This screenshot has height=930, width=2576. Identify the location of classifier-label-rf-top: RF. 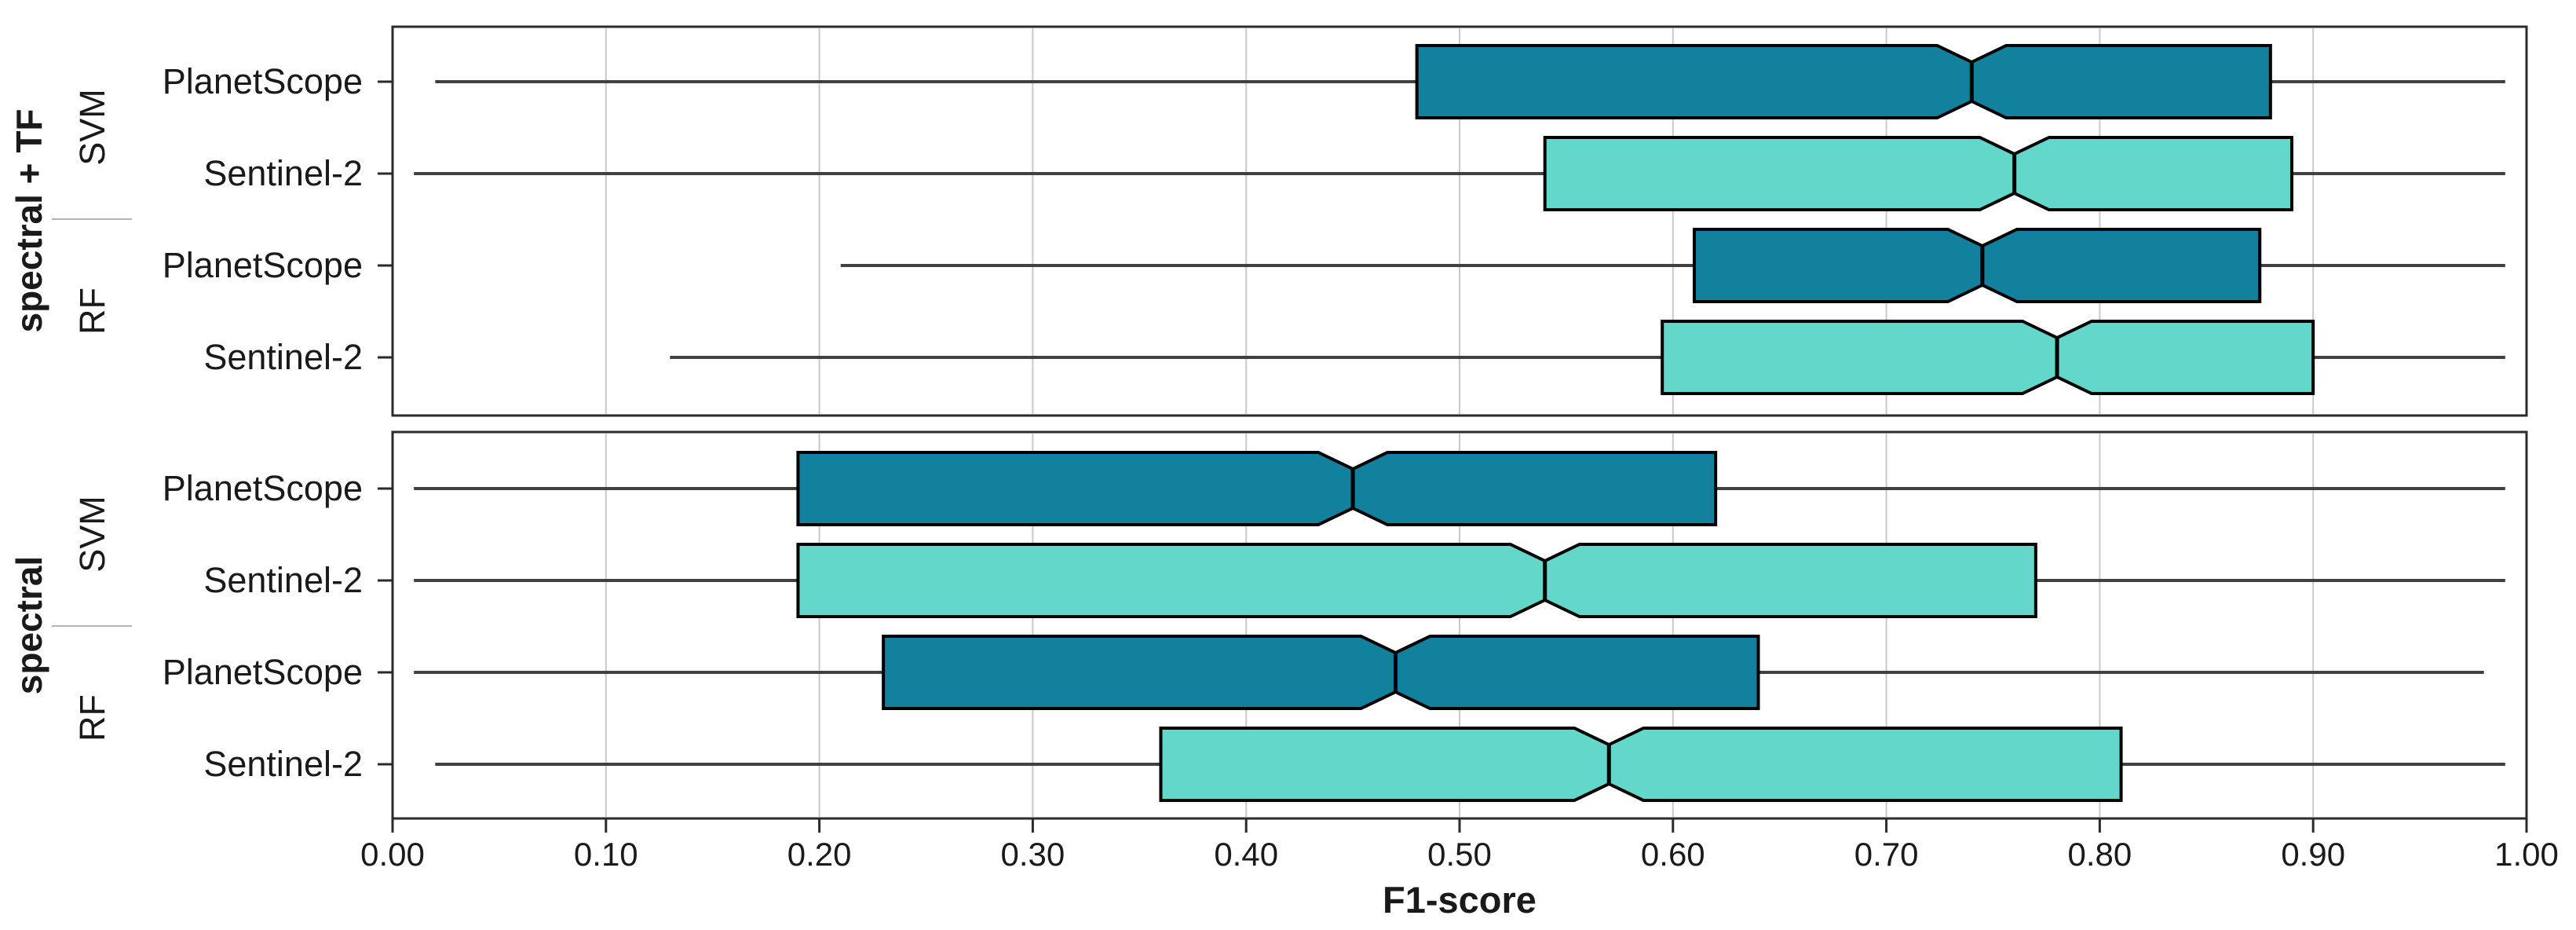
(92, 311).